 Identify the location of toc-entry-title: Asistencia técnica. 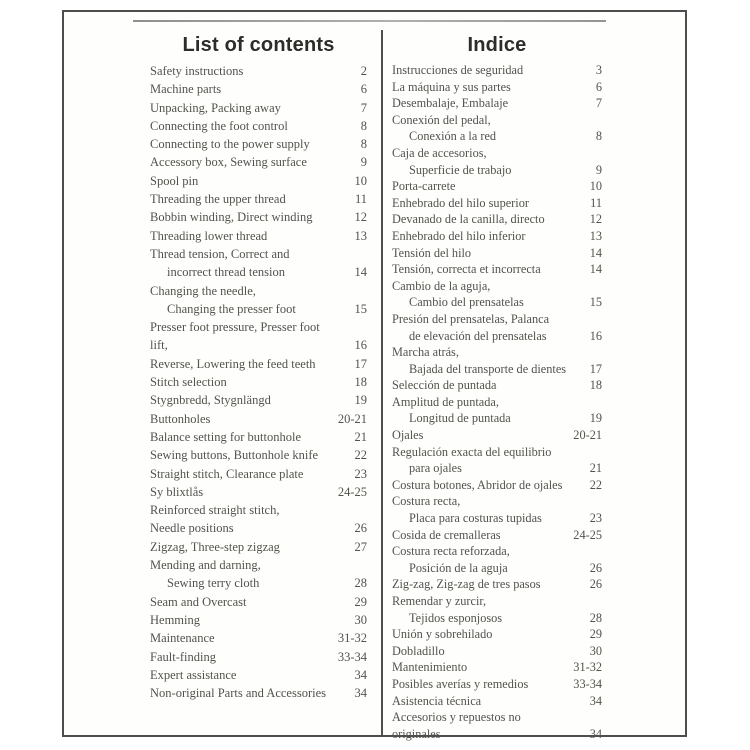
(480, 701).